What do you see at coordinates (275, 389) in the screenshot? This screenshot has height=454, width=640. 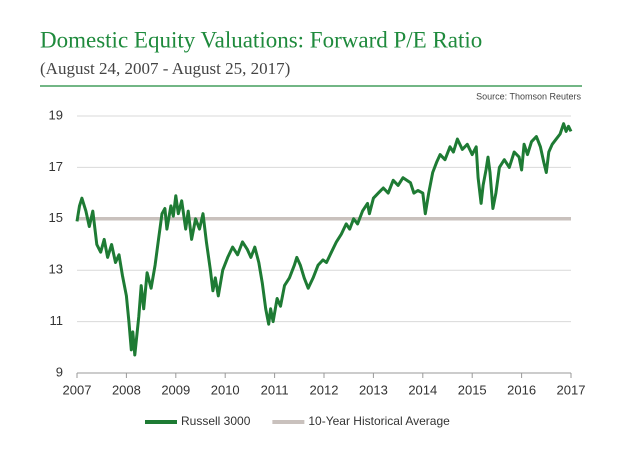 I see `x-tick-label: 2011` at bounding box center [275, 389].